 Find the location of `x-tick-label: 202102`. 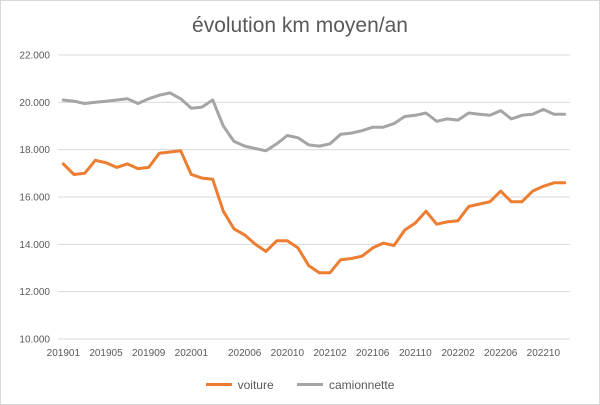

x-tick-label: 202102 is located at coordinates (330, 353).